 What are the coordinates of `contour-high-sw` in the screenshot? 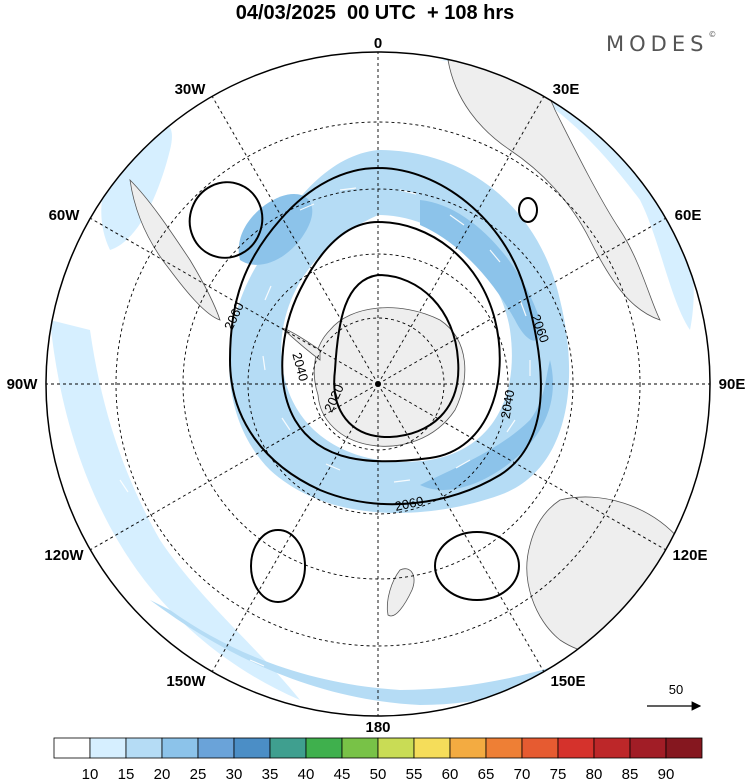 It's located at (278, 566).